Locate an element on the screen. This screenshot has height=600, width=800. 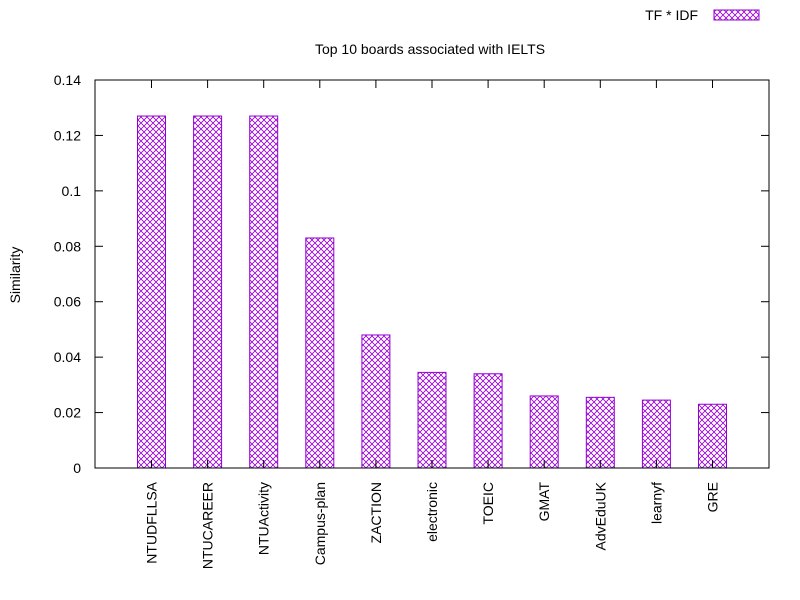
bar-zaction is located at coordinates (376, 401).